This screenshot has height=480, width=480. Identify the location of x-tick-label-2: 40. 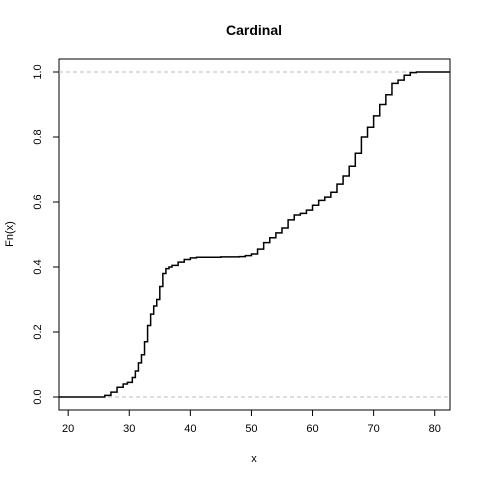
(190, 429).